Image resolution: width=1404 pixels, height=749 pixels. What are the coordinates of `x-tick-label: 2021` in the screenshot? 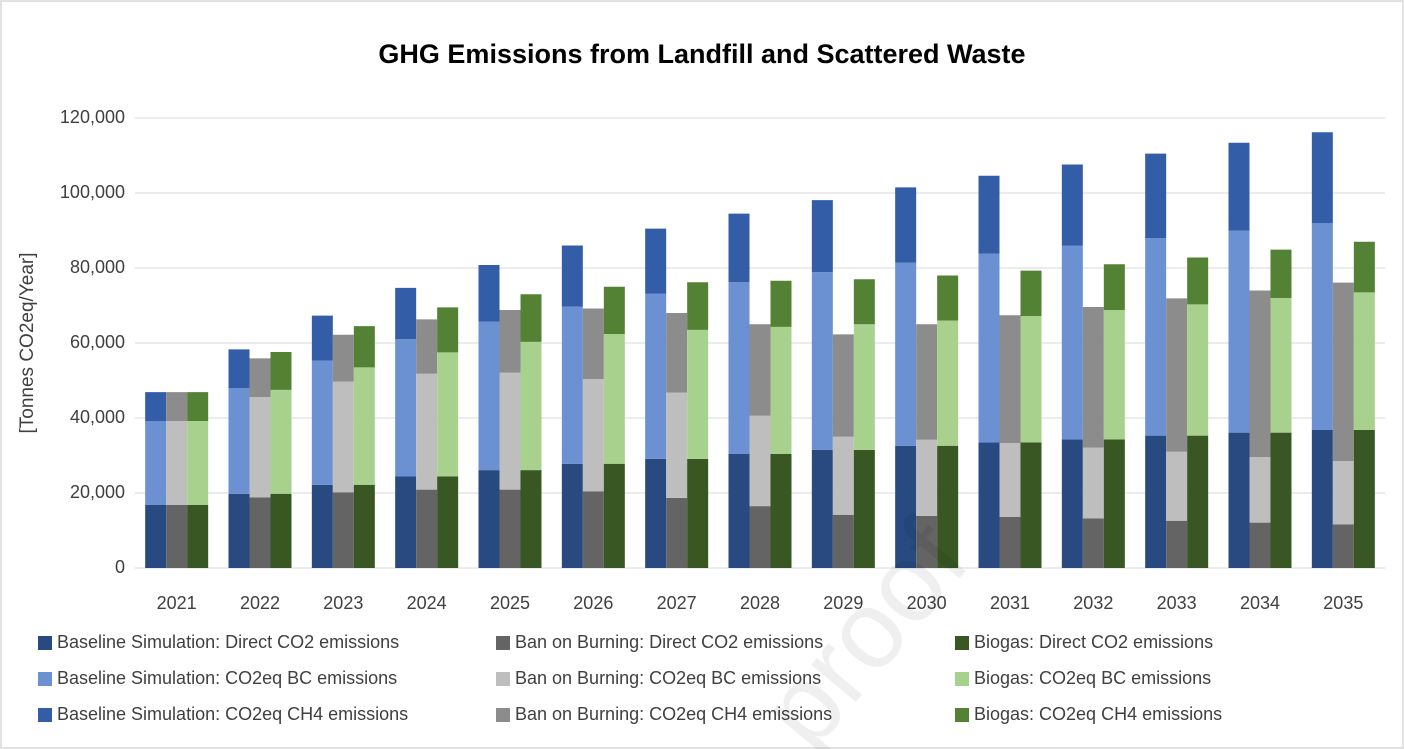 It's located at (177, 603).